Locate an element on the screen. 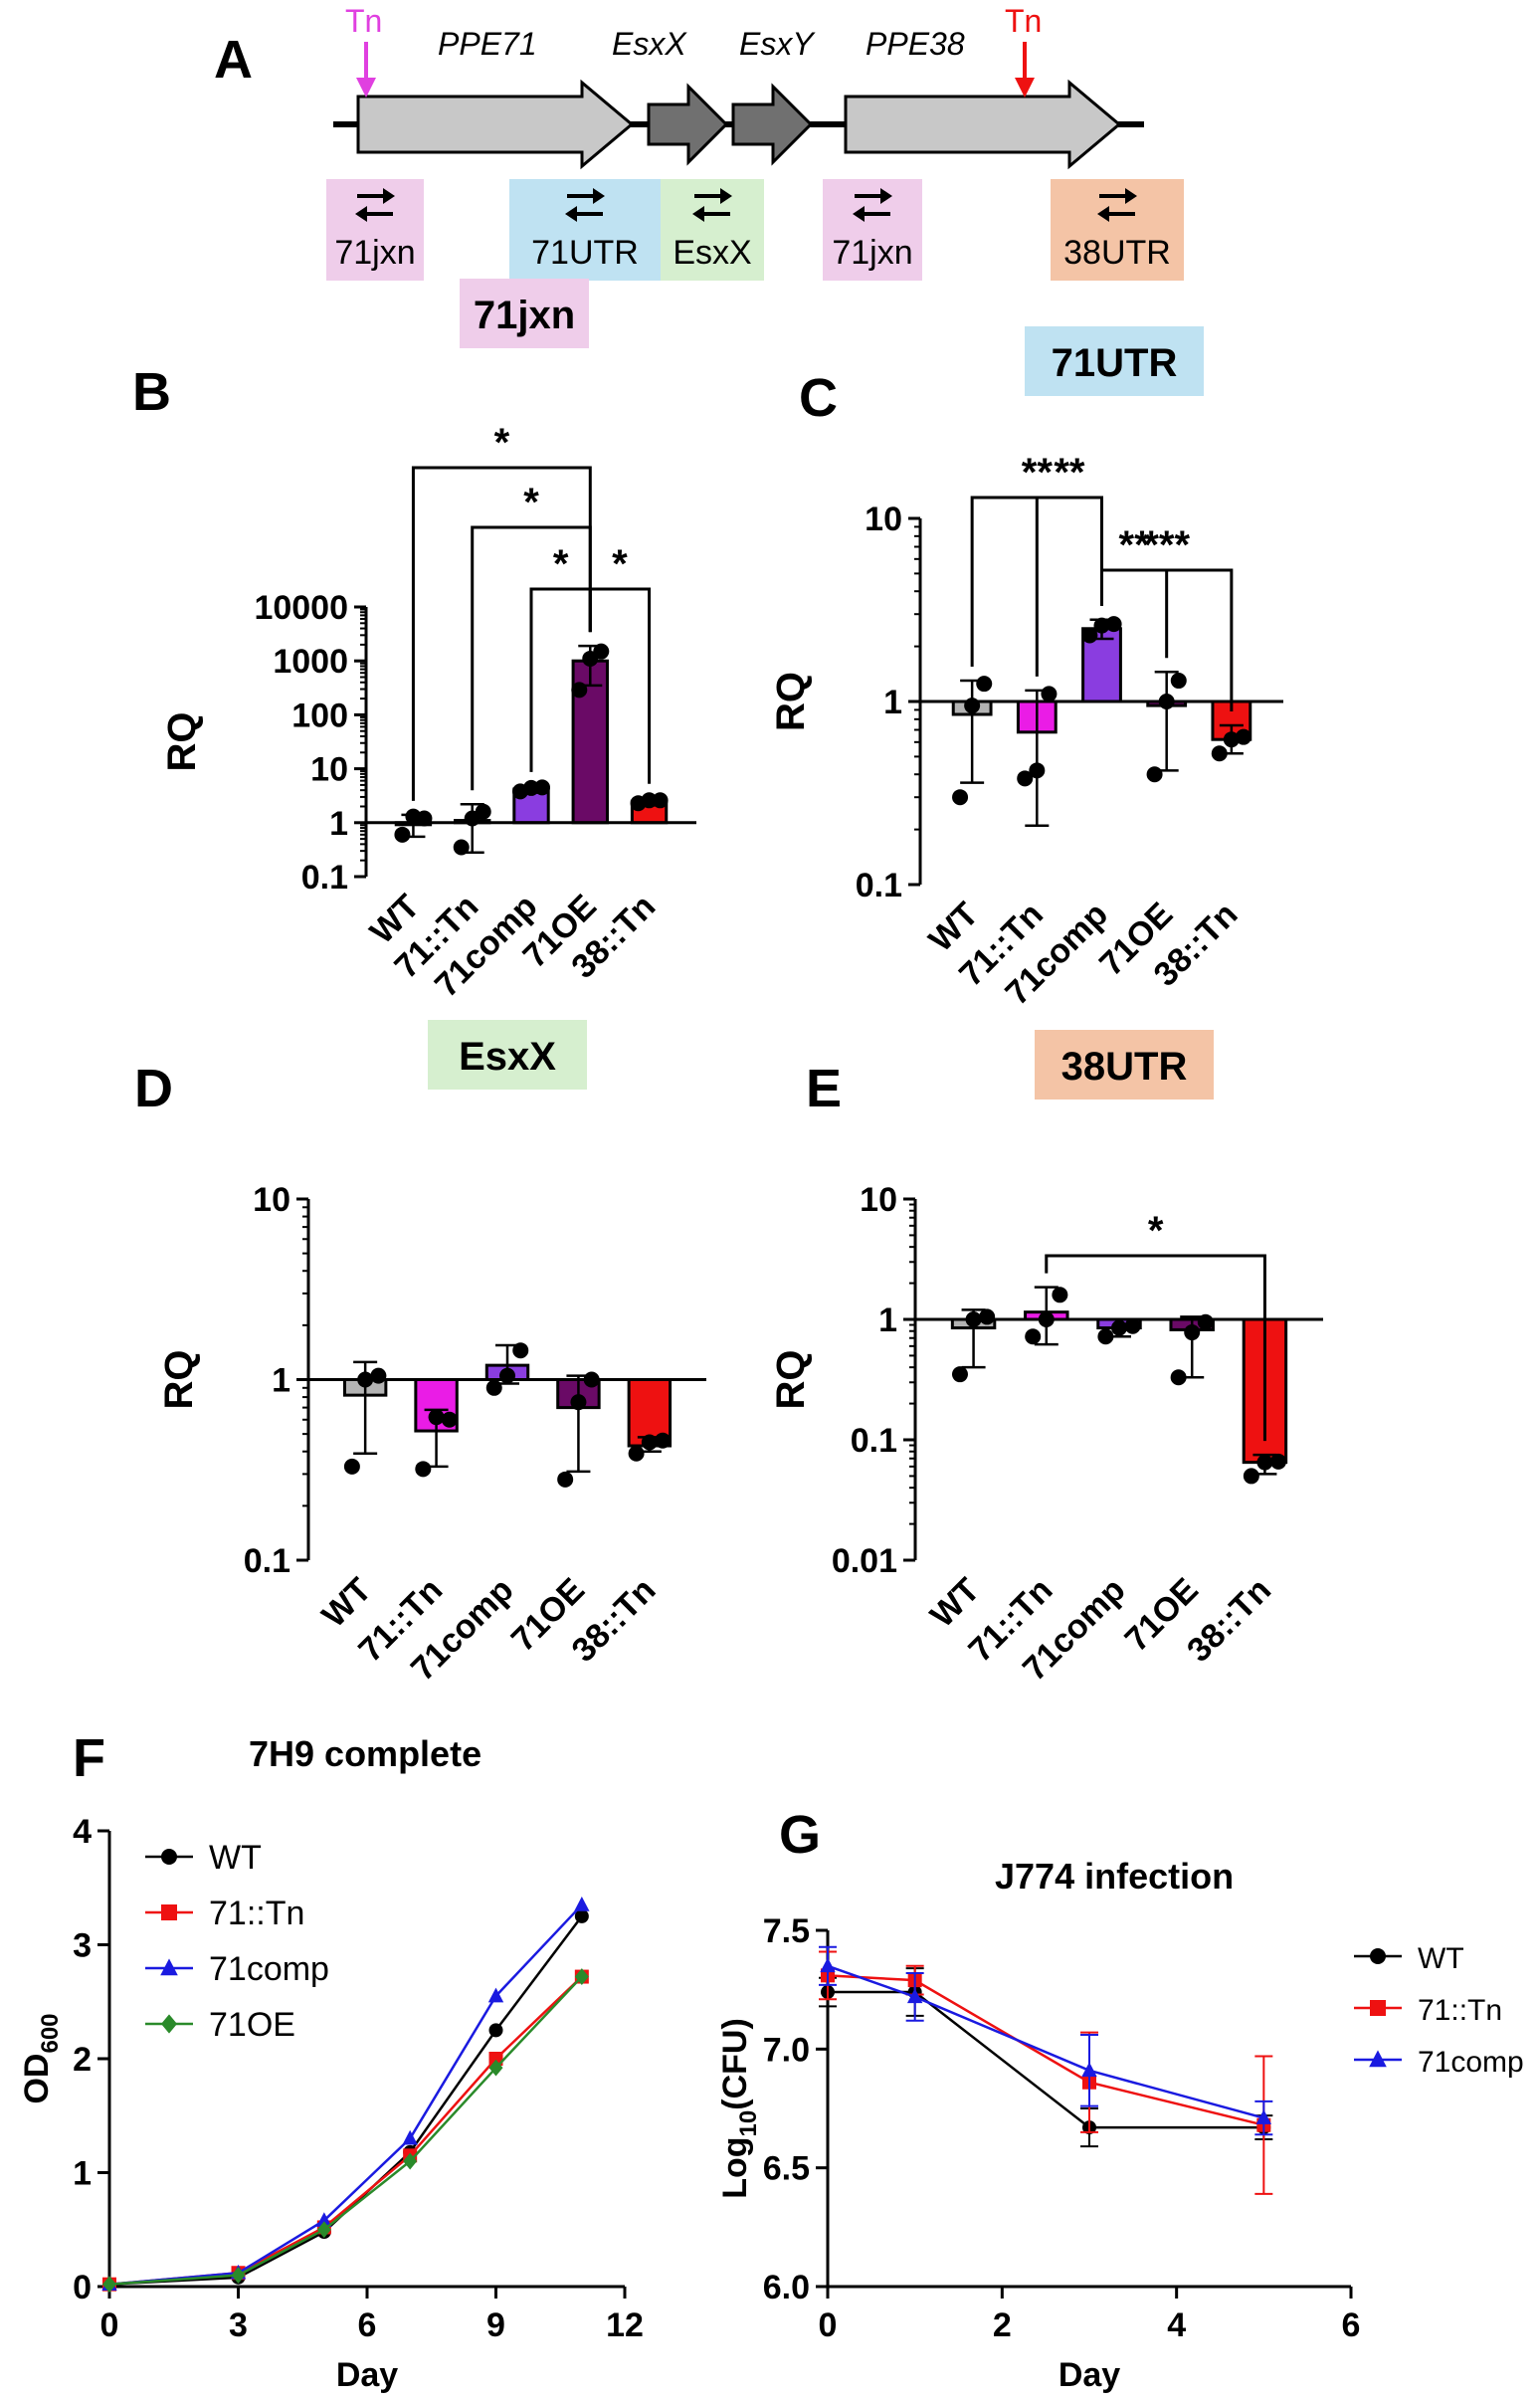 This screenshot has width=1540, height=2400. significance-label-1: ** is located at coordinates (1069, 473).